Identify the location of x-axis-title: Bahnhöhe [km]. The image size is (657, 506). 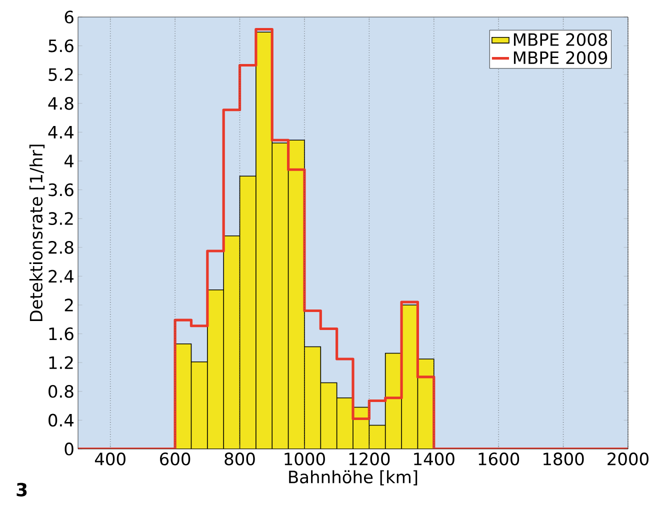
(353, 478).